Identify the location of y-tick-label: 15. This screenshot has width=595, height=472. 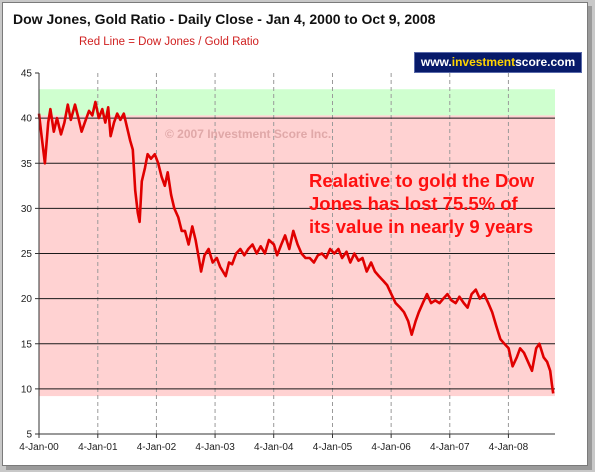
(27, 344).